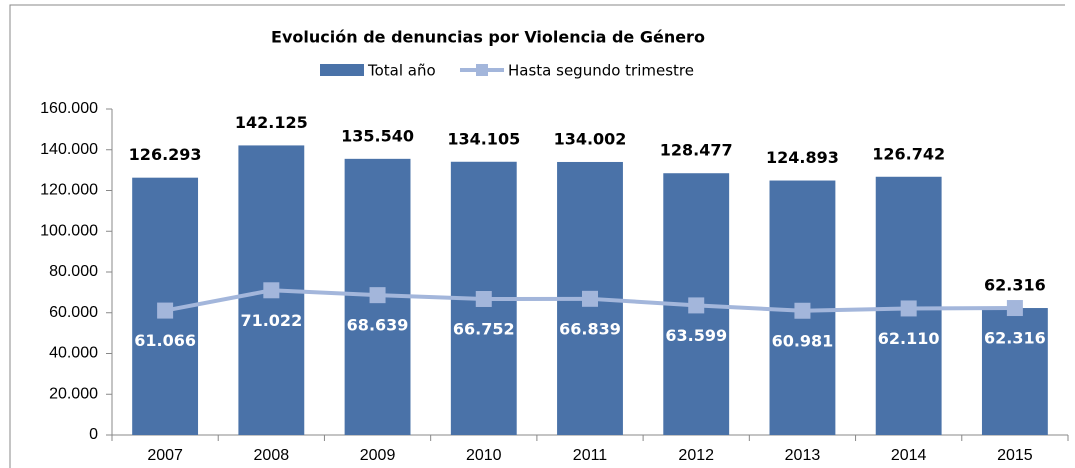 The width and height of the screenshot is (1075, 468). Describe the element at coordinates (590, 138) in the screenshot. I see `bar-value-label: 134.002` at that location.